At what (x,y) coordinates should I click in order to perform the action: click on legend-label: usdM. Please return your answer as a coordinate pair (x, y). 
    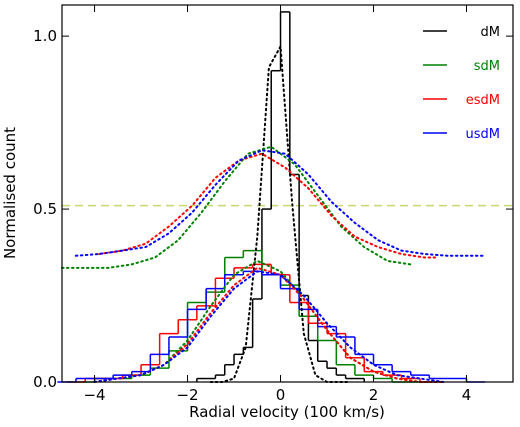
    Looking at the image, I should click on (483, 134).